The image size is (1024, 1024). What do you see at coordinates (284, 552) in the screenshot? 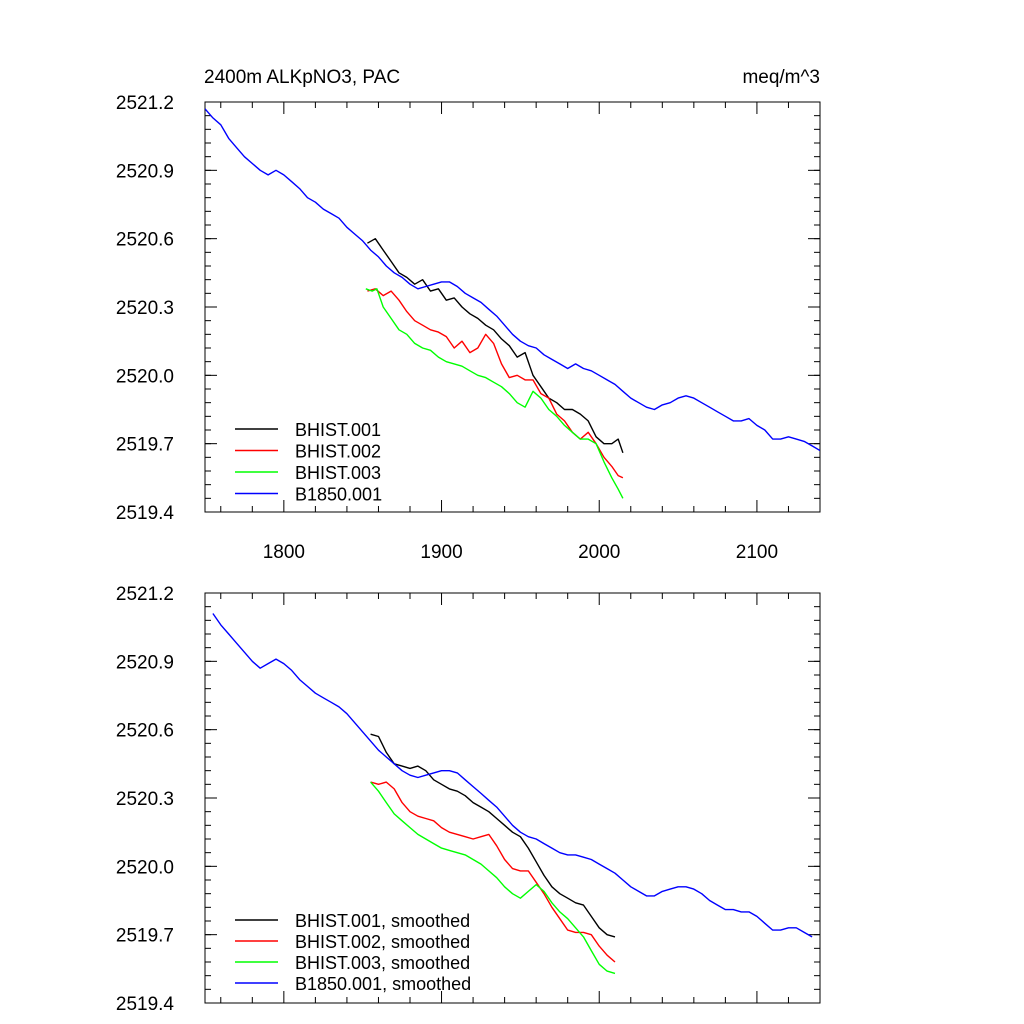
I see `x-tick-label: 1800` at bounding box center [284, 552].